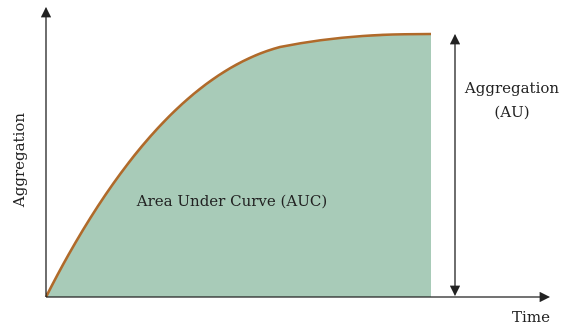  I want to click on y-axis-label: Aggregation, so click(19, 160).